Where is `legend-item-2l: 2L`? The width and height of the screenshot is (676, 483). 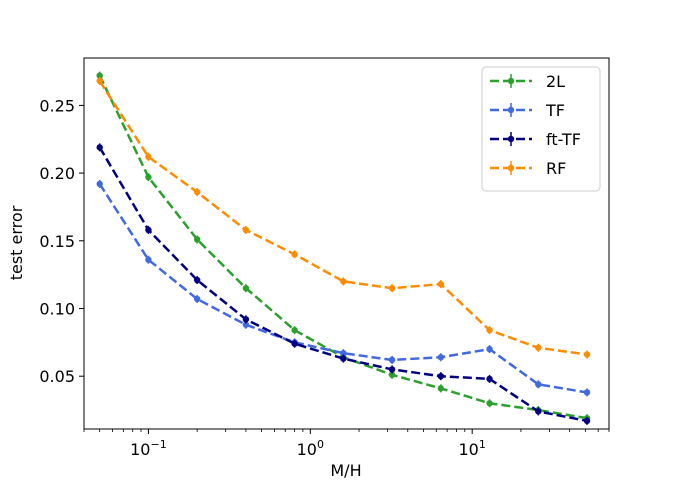
legend-item-2l: 2L is located at coordinates (527, 81).